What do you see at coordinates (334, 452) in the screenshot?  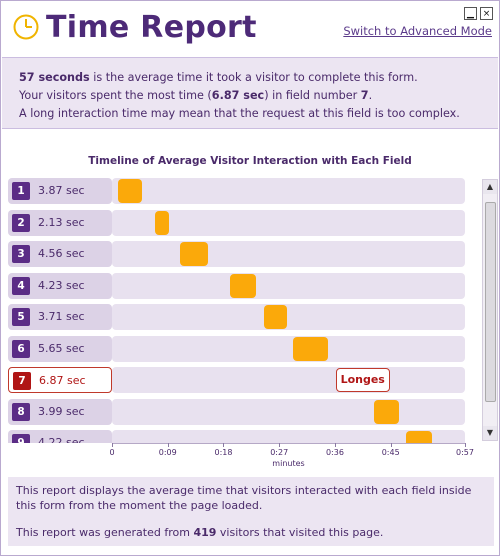 I see `axis-tick-label: 0:36` at bounding box center [334, 452].